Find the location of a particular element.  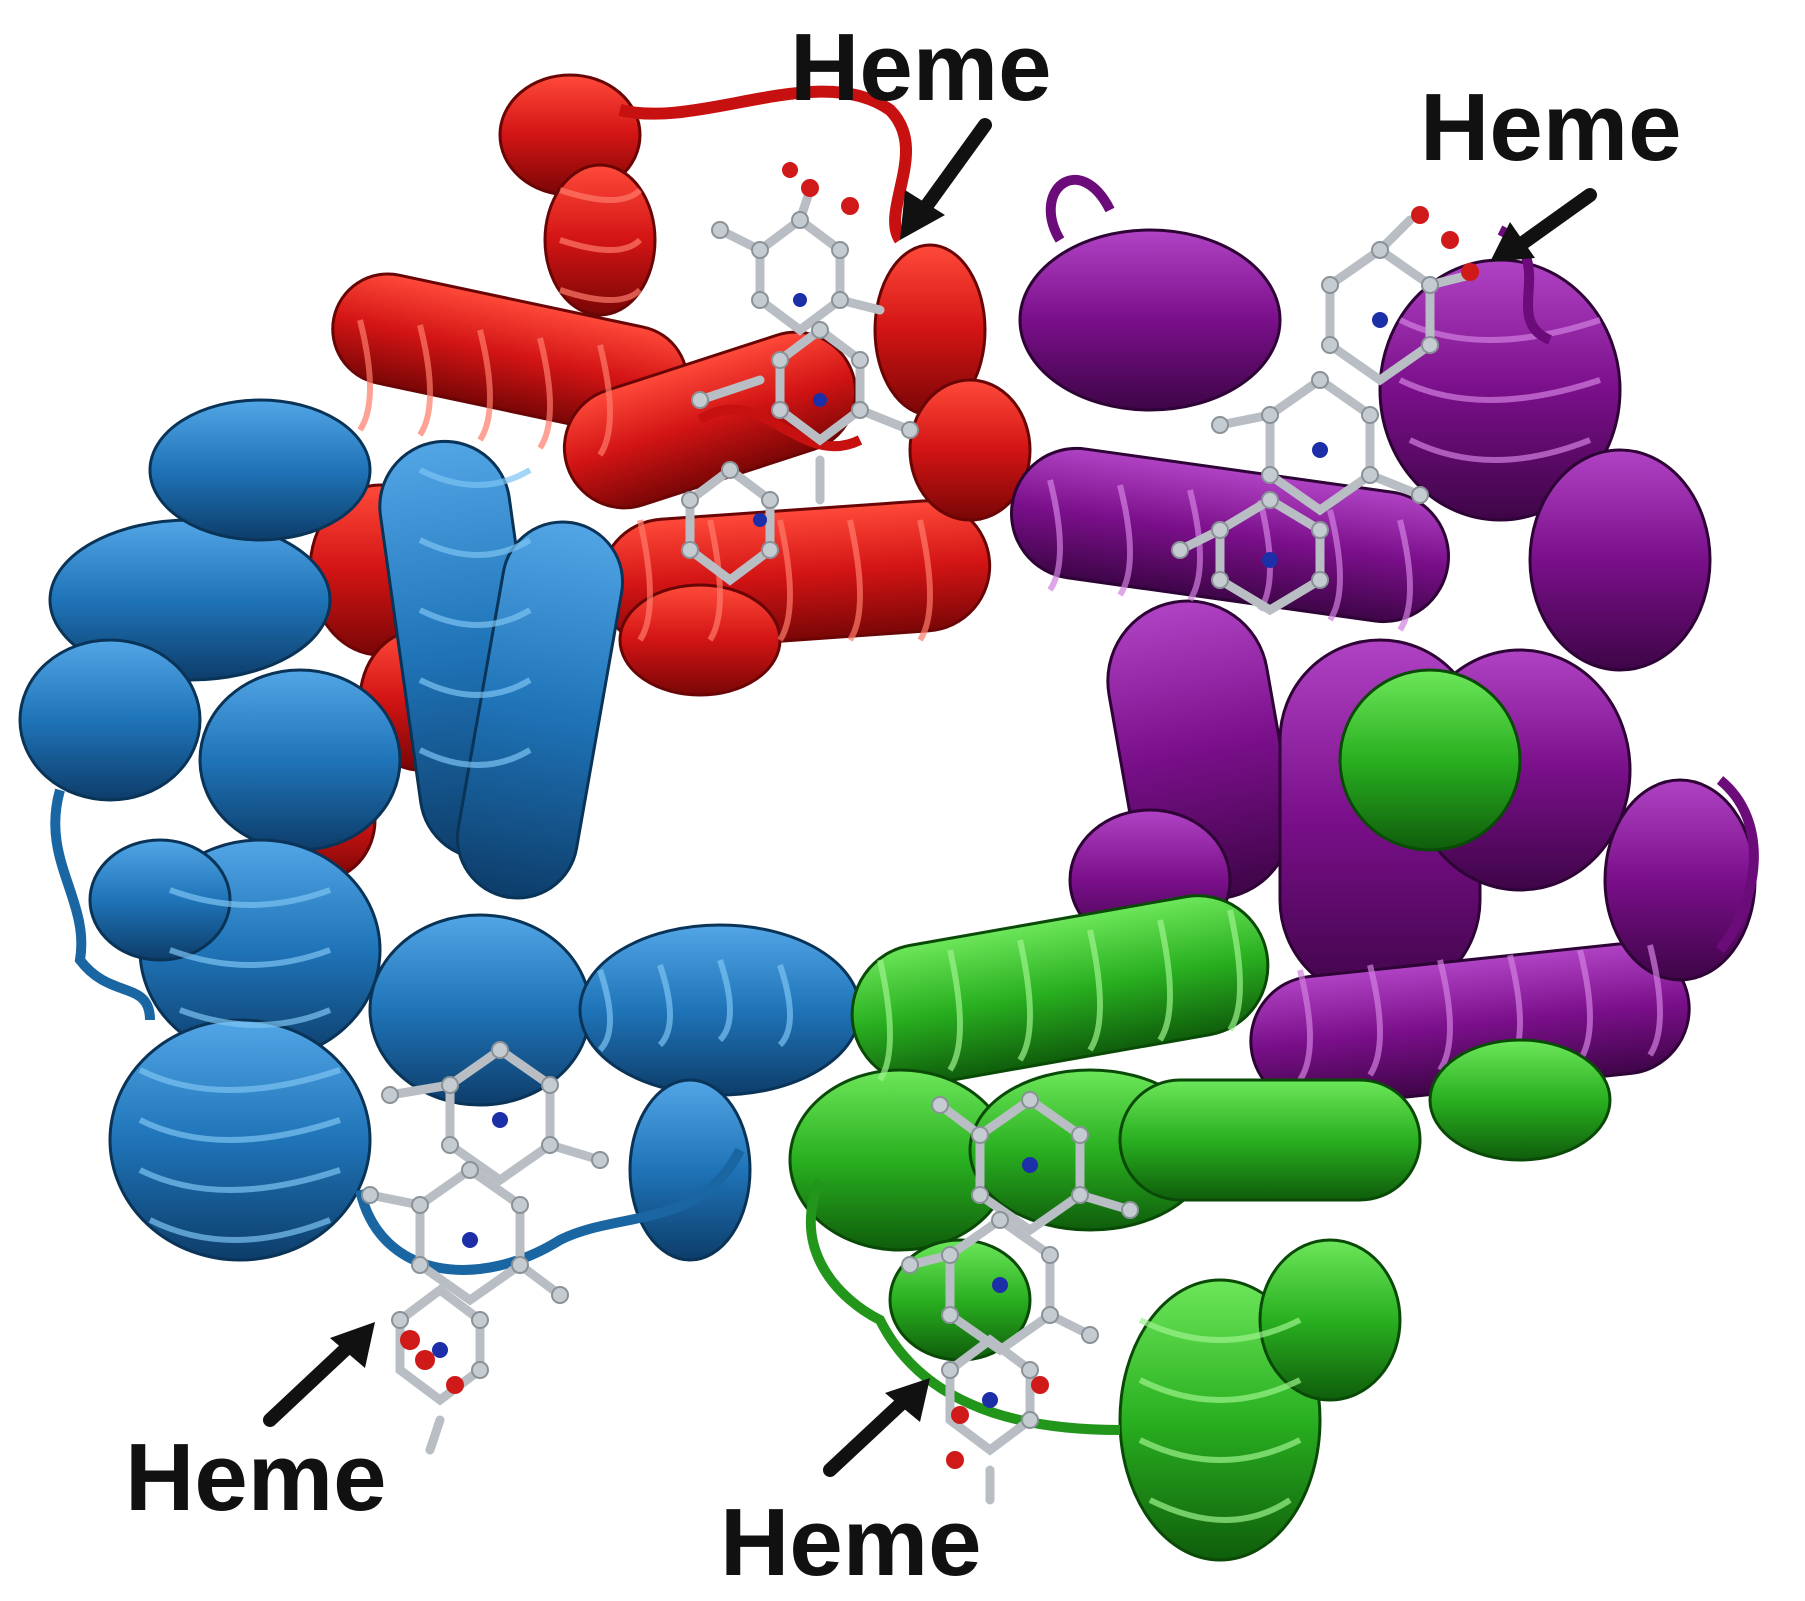

heme-purple-top is located at coordinates (1325, 411).